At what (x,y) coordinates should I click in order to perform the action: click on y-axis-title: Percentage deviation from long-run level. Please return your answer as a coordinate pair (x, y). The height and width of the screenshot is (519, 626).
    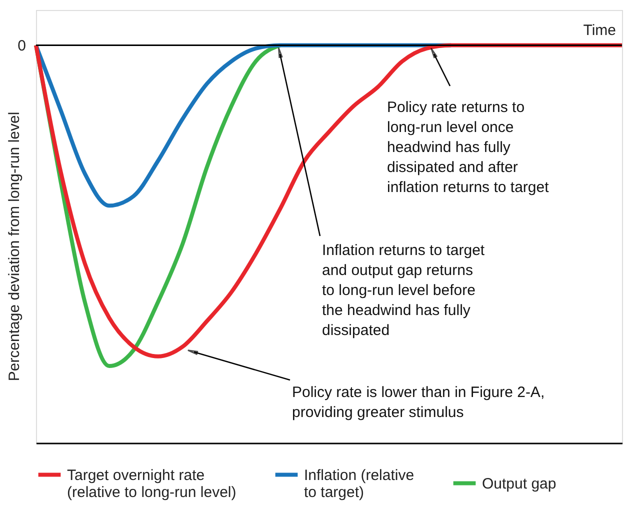
    Looking at the image, I should click on (14, 247).